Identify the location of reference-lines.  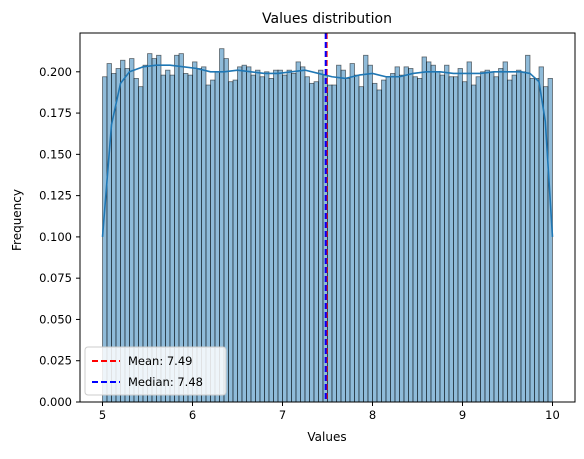
(326, 217).